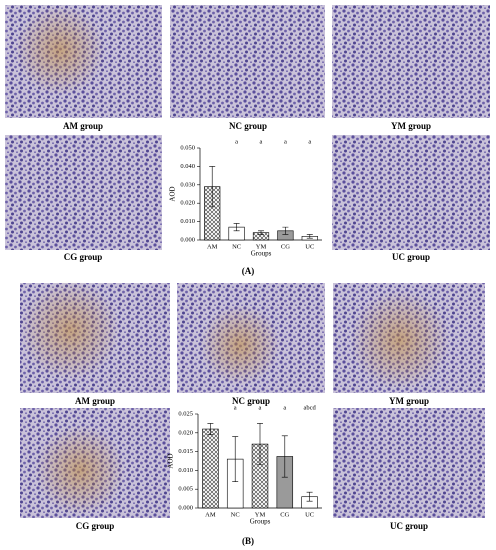 The width and height of the screenshot is (496, 550). Describe the element at coordinates (248, 271) in the screenshot. I see `caption: (A)` at that location.